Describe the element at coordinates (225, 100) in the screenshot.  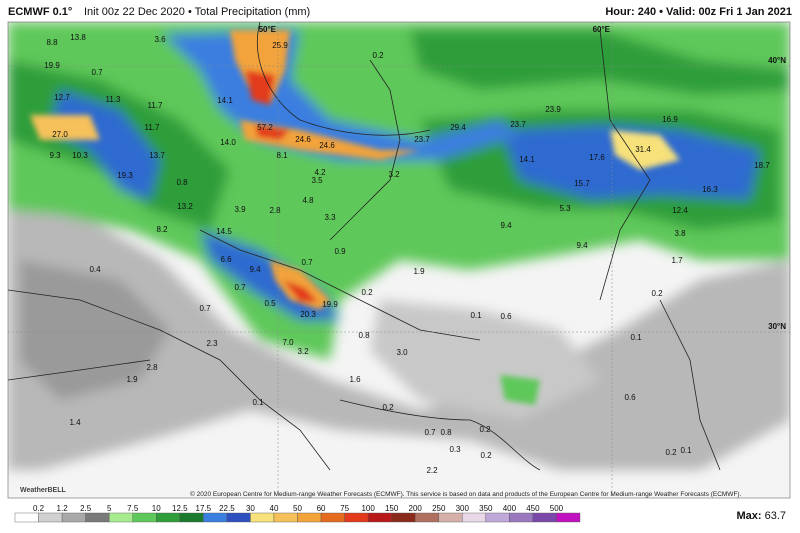
I see `map-value-label: 14.1` at that location.